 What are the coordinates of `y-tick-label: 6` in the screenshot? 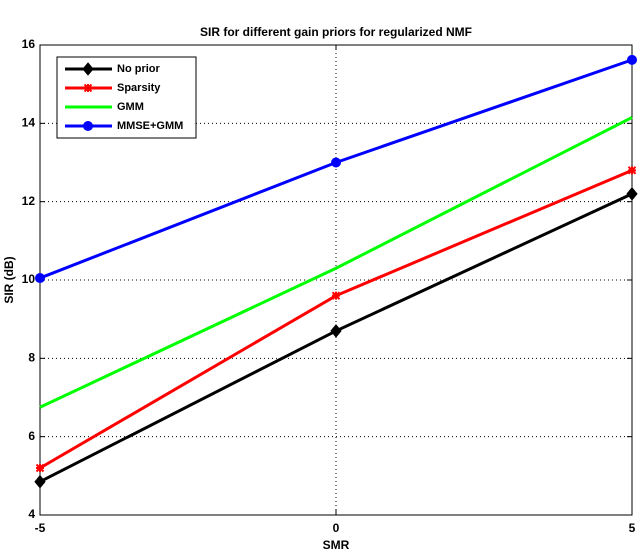 It's located at (31, 436).